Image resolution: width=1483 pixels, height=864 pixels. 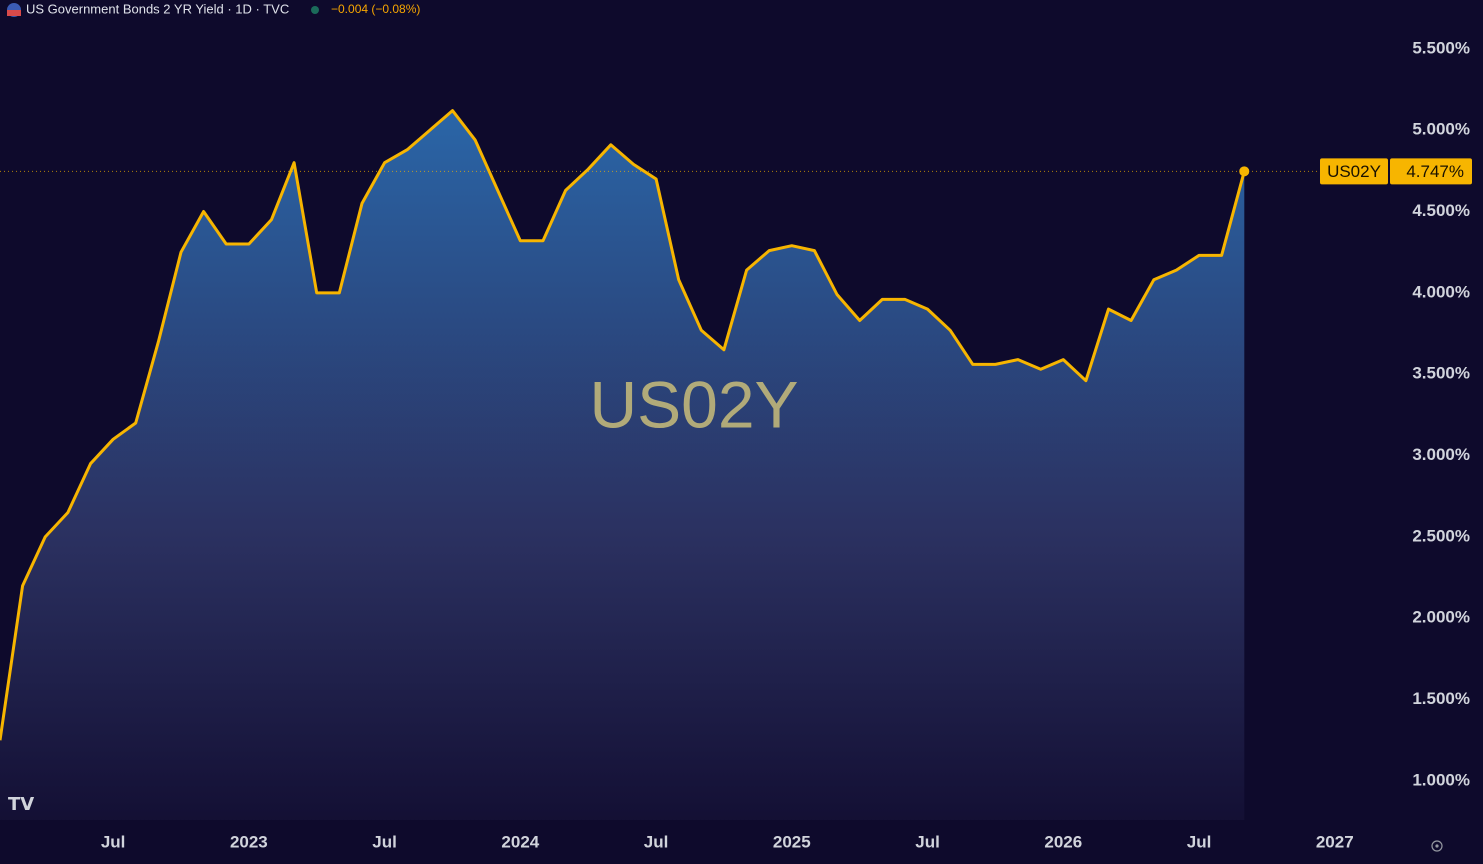 What do you see at coordinates (249, 841) in the screenshot?
I see `x-tick-label: 2023` at bounding box center [249, 841].